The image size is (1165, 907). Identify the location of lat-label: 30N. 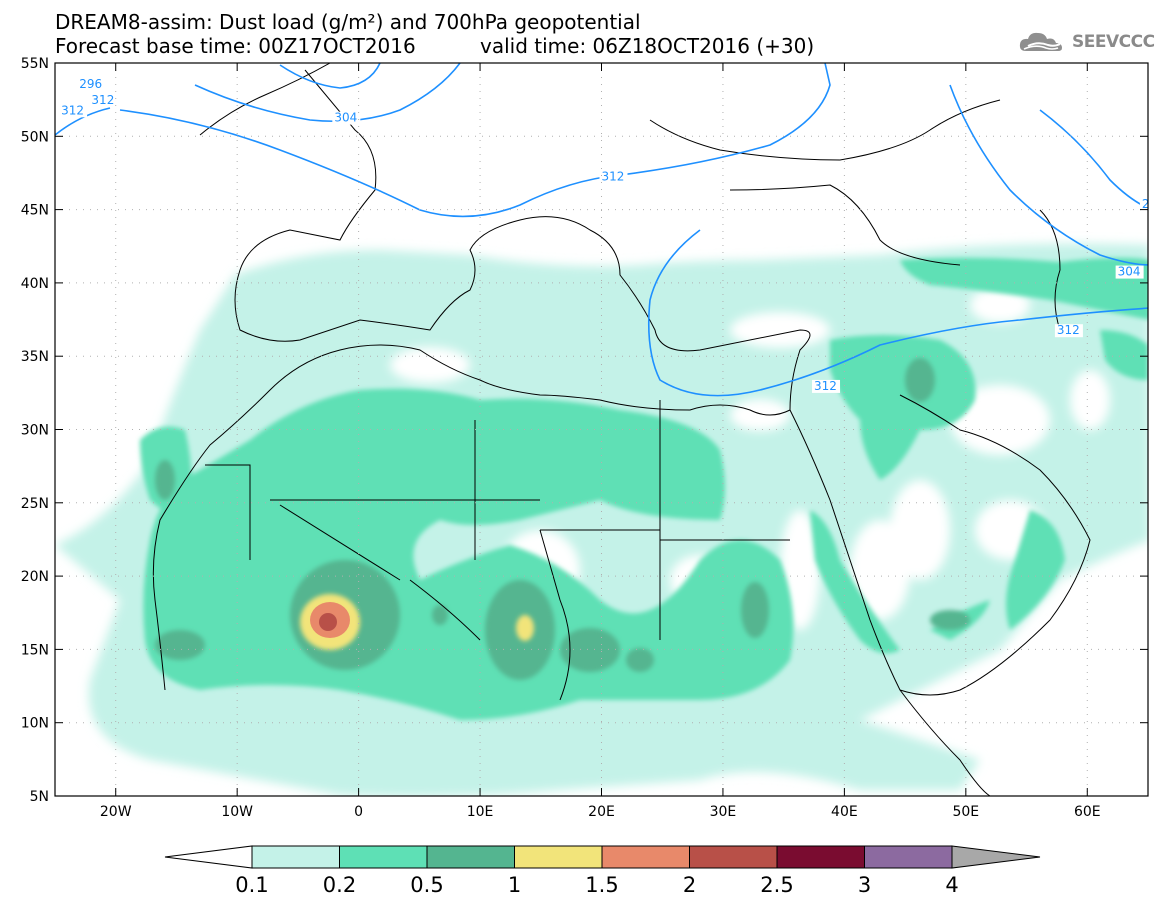
(35, 431).